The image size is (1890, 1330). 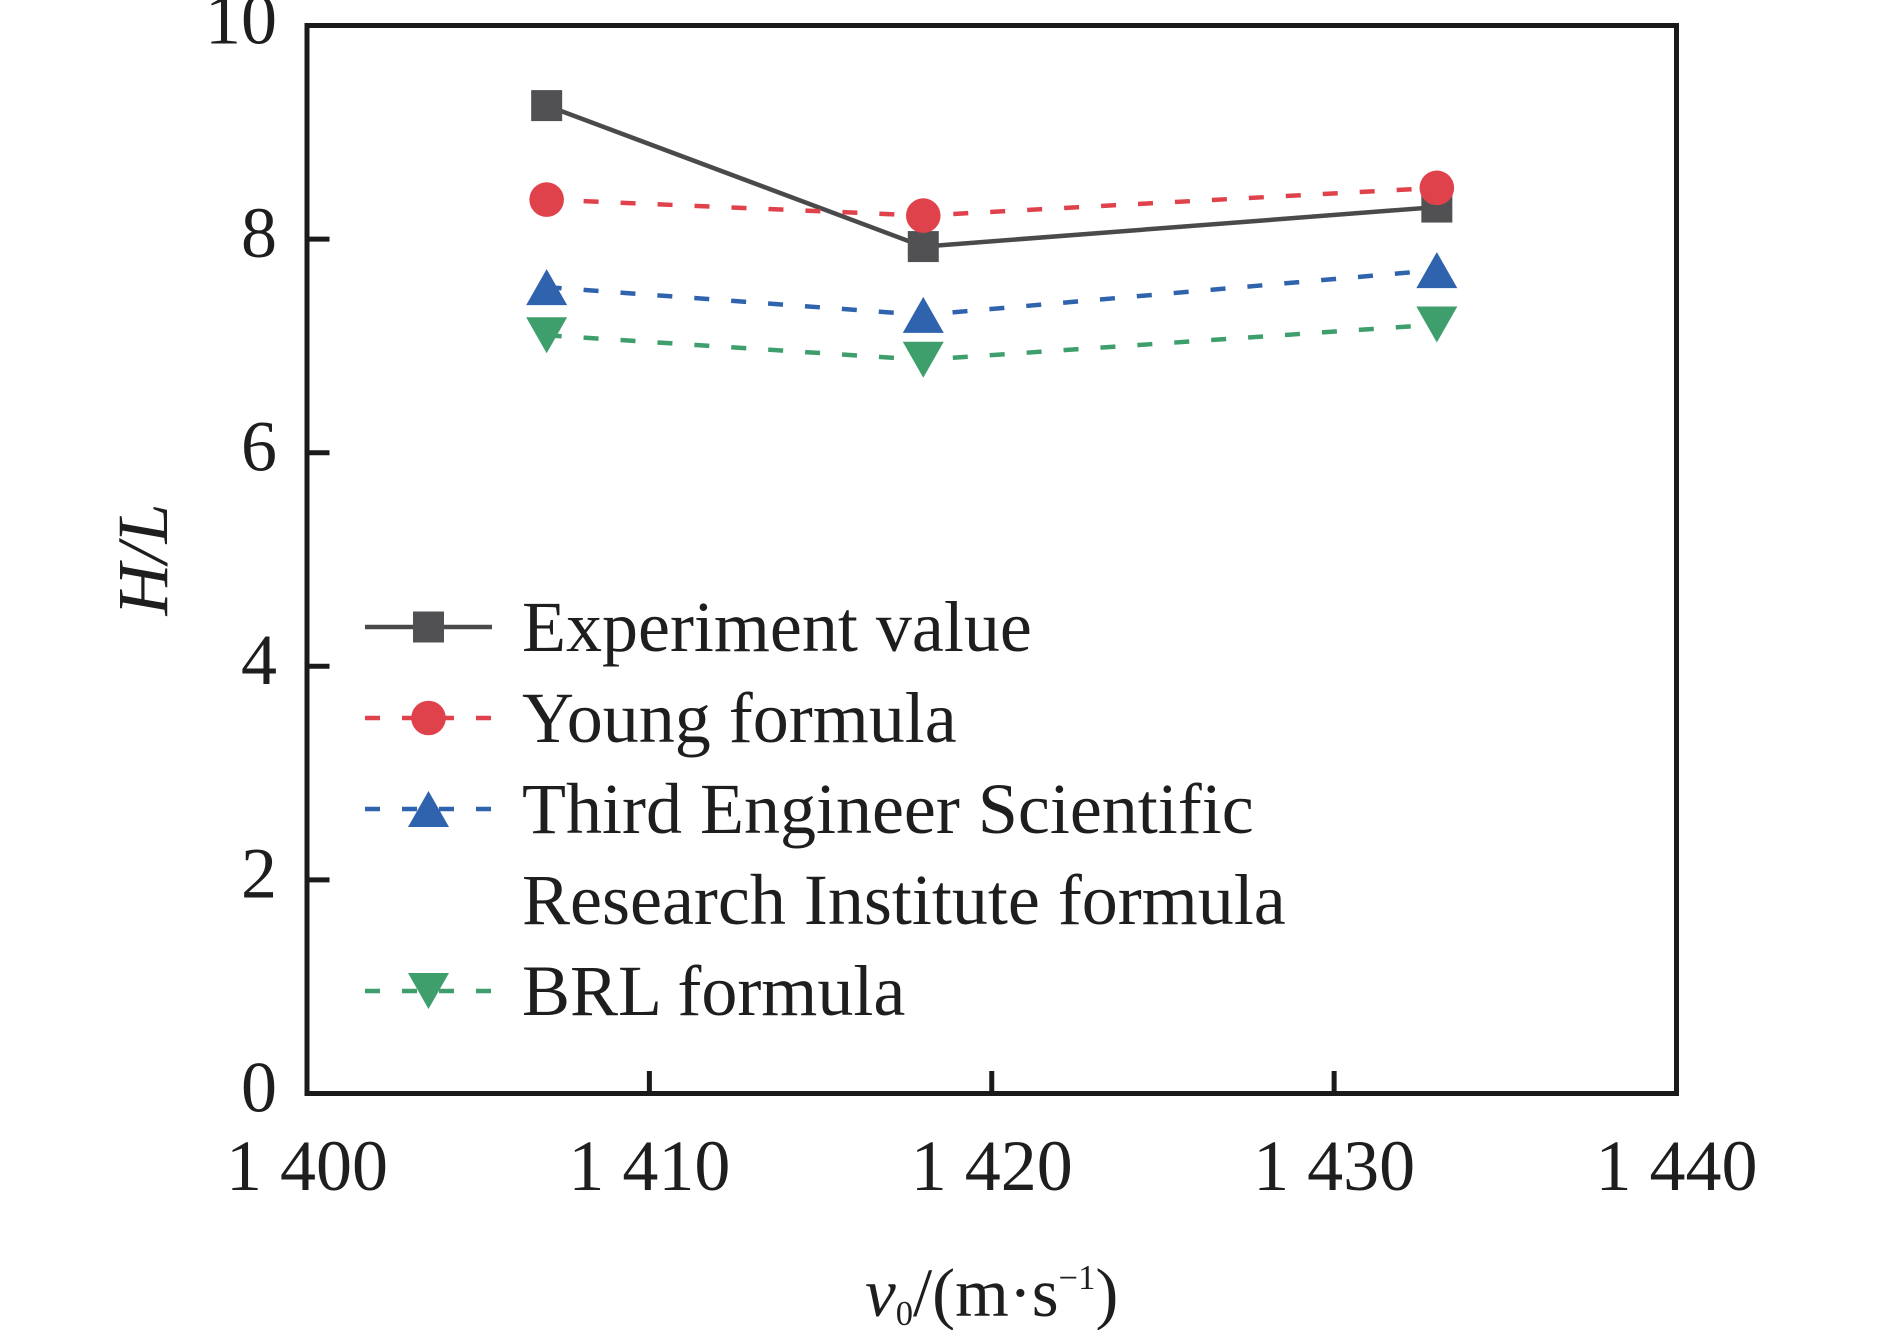 I want to click on x-axis-title-part: v, so click(x=880, y=1292).